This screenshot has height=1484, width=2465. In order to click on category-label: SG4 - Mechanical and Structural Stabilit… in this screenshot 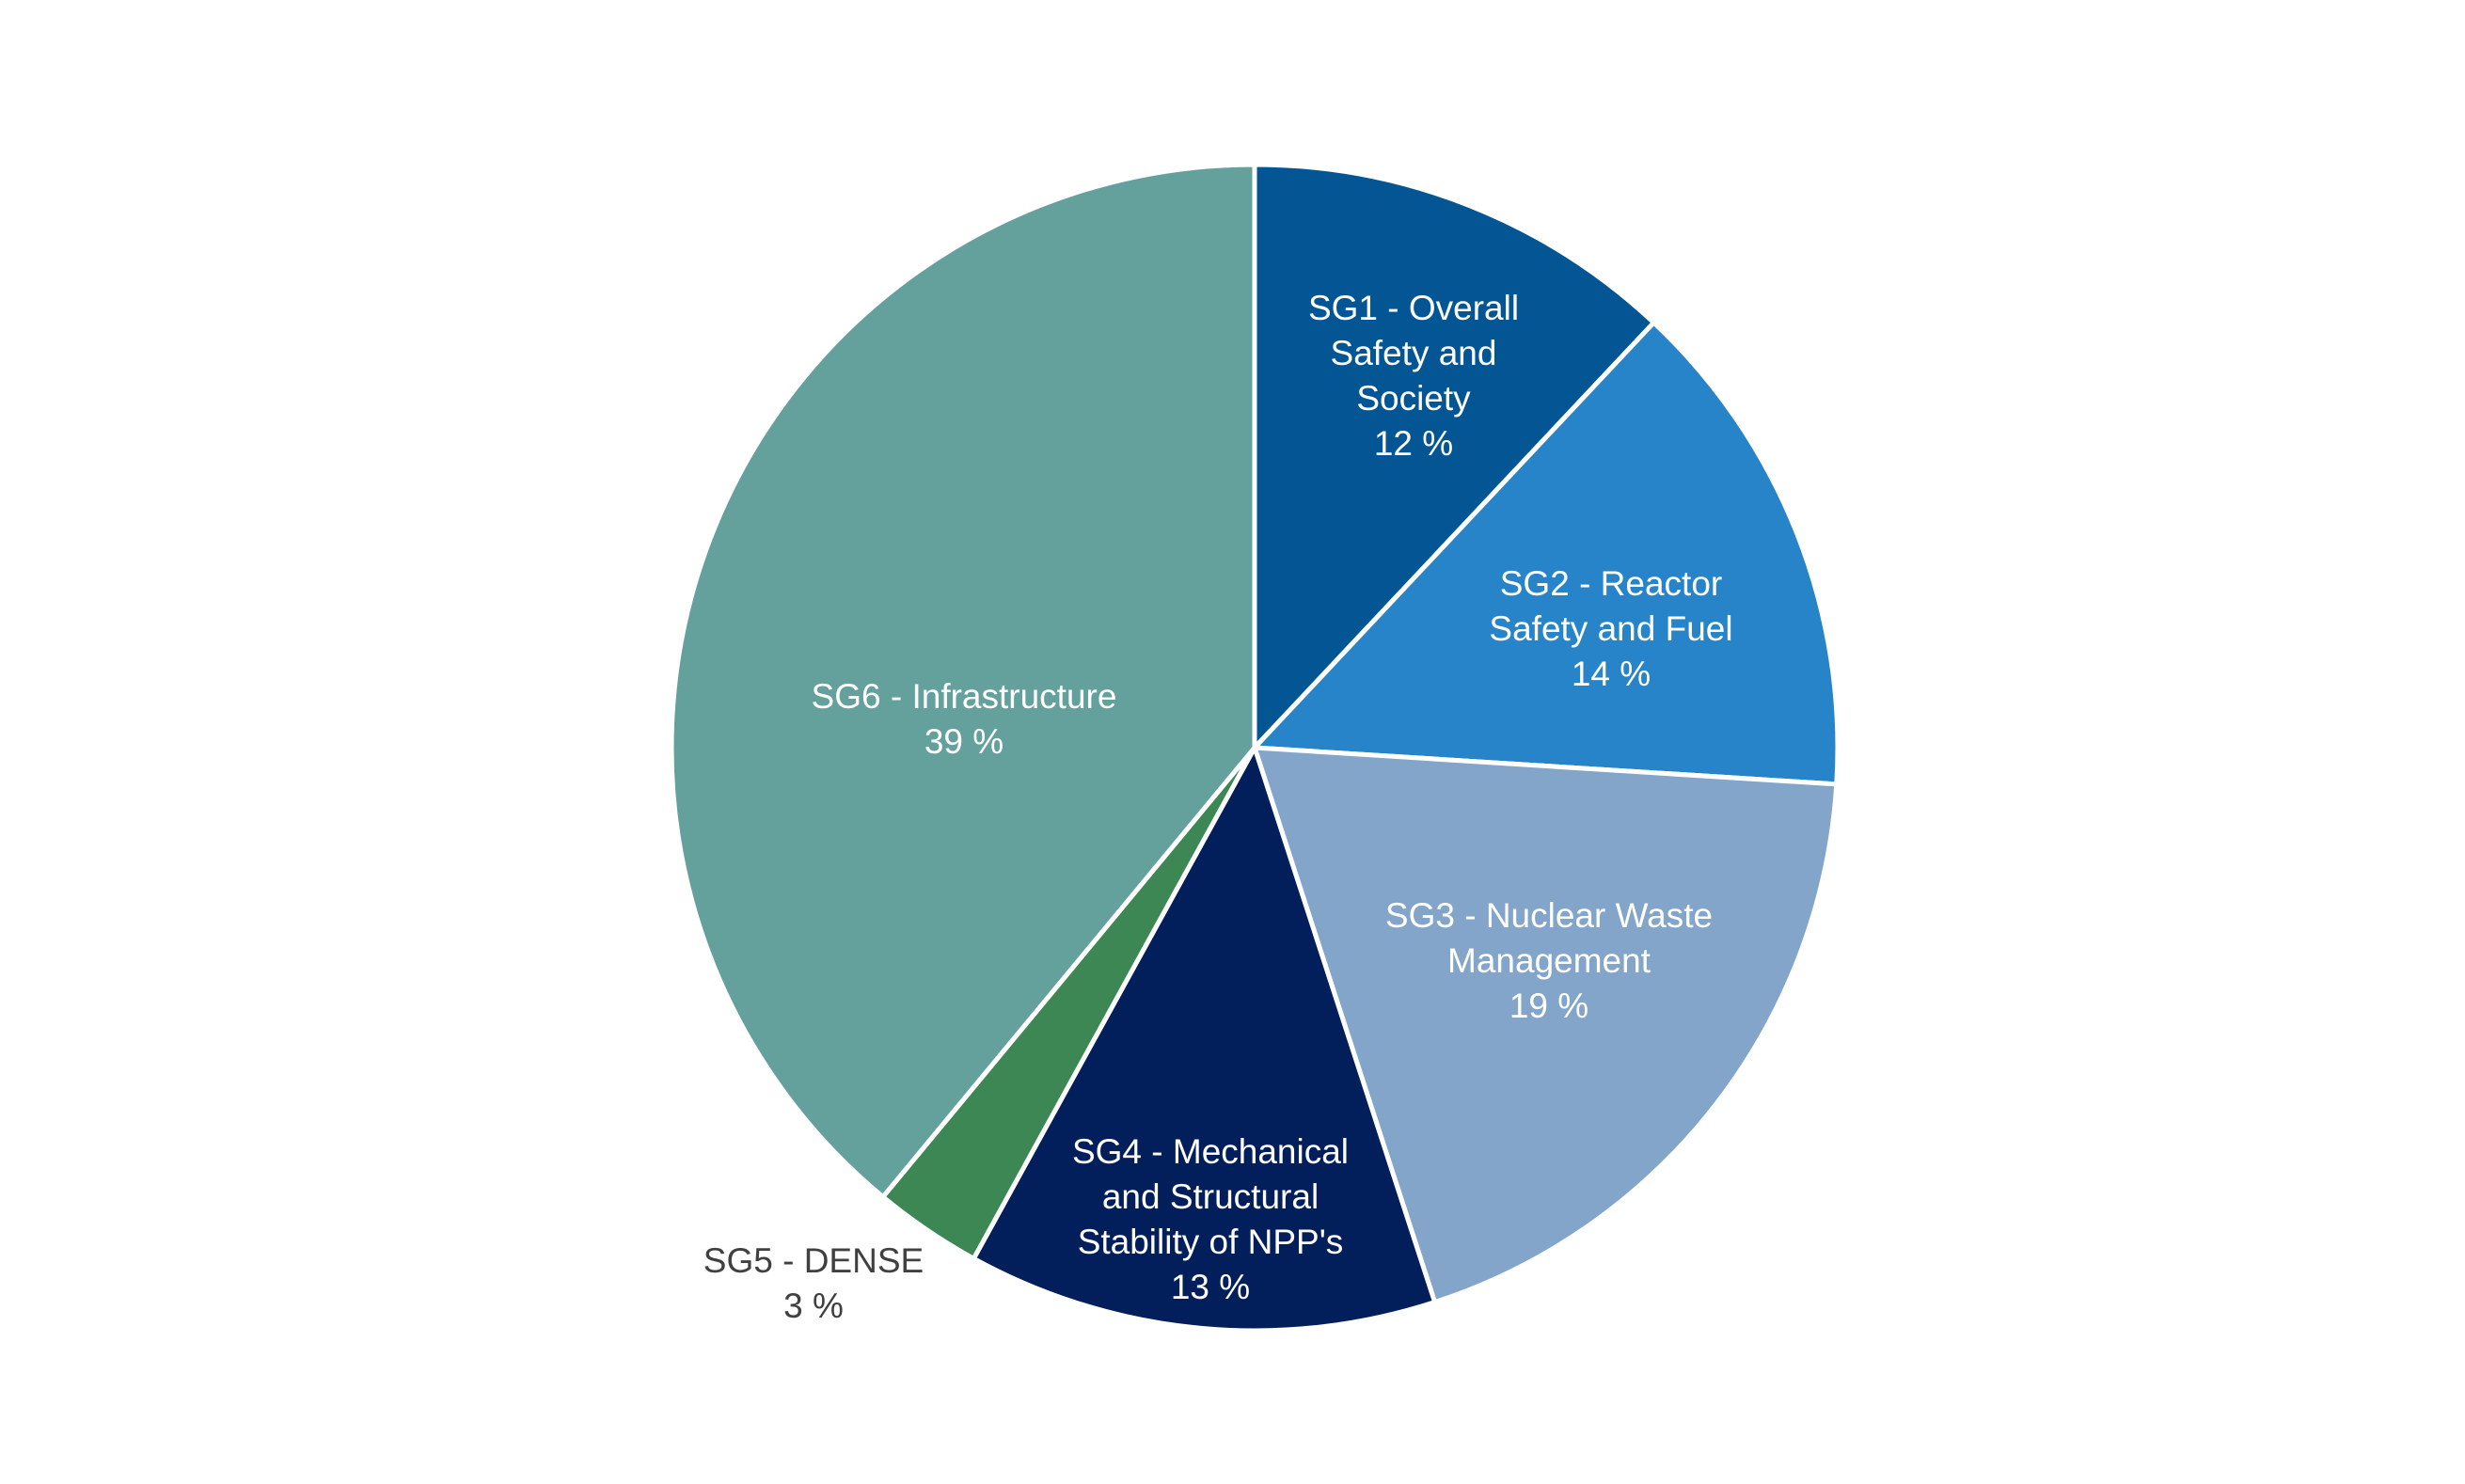, I will do `click(1210, 1196)`.